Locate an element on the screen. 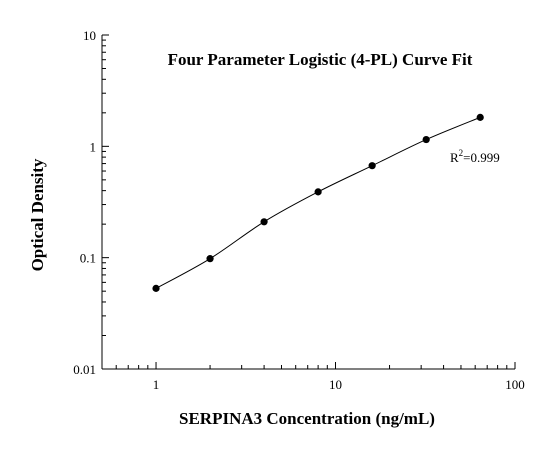  r-squared-base: R is located at coordinates (454, 157).